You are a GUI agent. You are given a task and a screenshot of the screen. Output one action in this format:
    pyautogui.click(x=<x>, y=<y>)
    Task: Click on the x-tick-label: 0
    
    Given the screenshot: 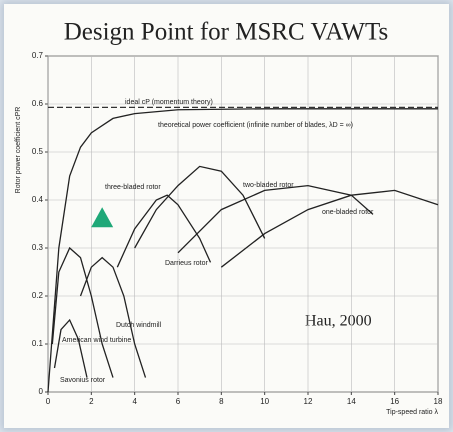 What is the action you would take?
    pyautogui.click(x=48, y=401)
    